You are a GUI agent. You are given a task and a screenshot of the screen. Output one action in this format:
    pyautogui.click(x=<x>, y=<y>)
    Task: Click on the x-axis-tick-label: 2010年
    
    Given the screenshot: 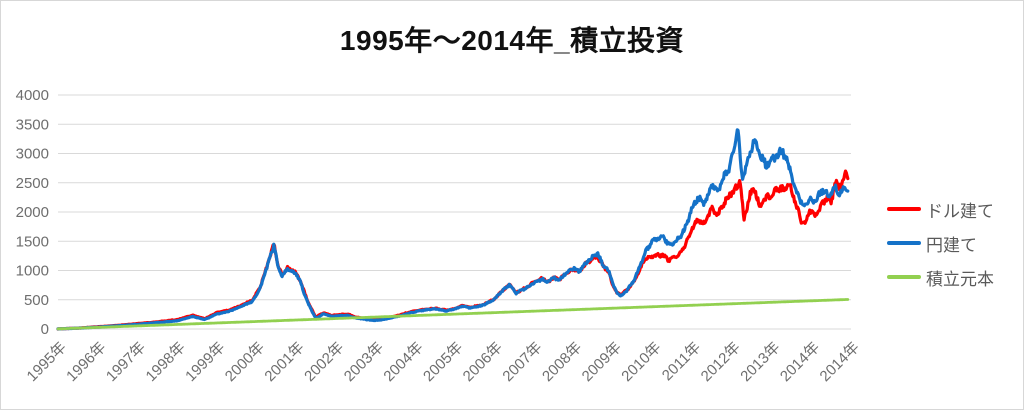 What is the action you would take?
    pyautogui.click(x=641, y=362)
    